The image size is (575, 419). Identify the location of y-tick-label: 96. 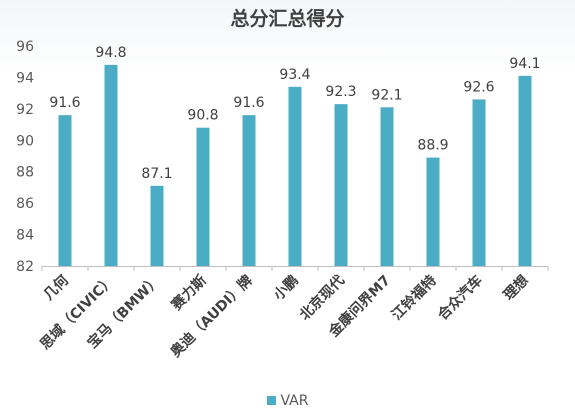
(25, 47).